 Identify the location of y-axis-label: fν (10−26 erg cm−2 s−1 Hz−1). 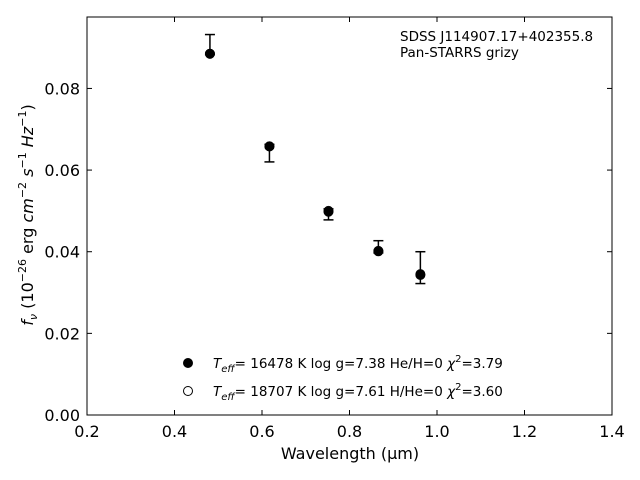
(28, 214).